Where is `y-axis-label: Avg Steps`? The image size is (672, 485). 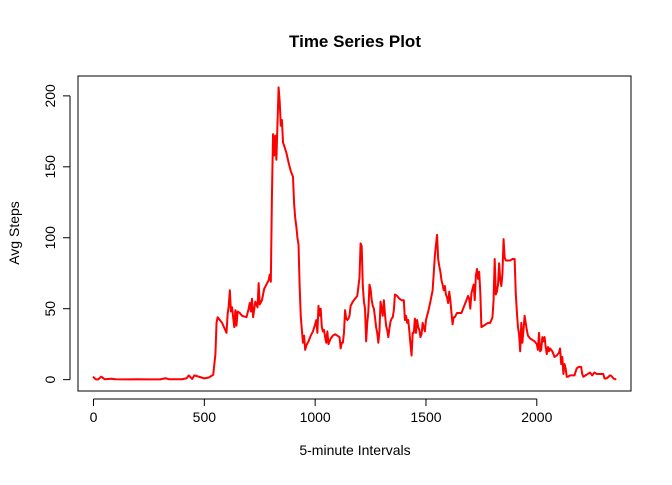 y-axis-label: Avg Steps is located at coordinates (14, 233).